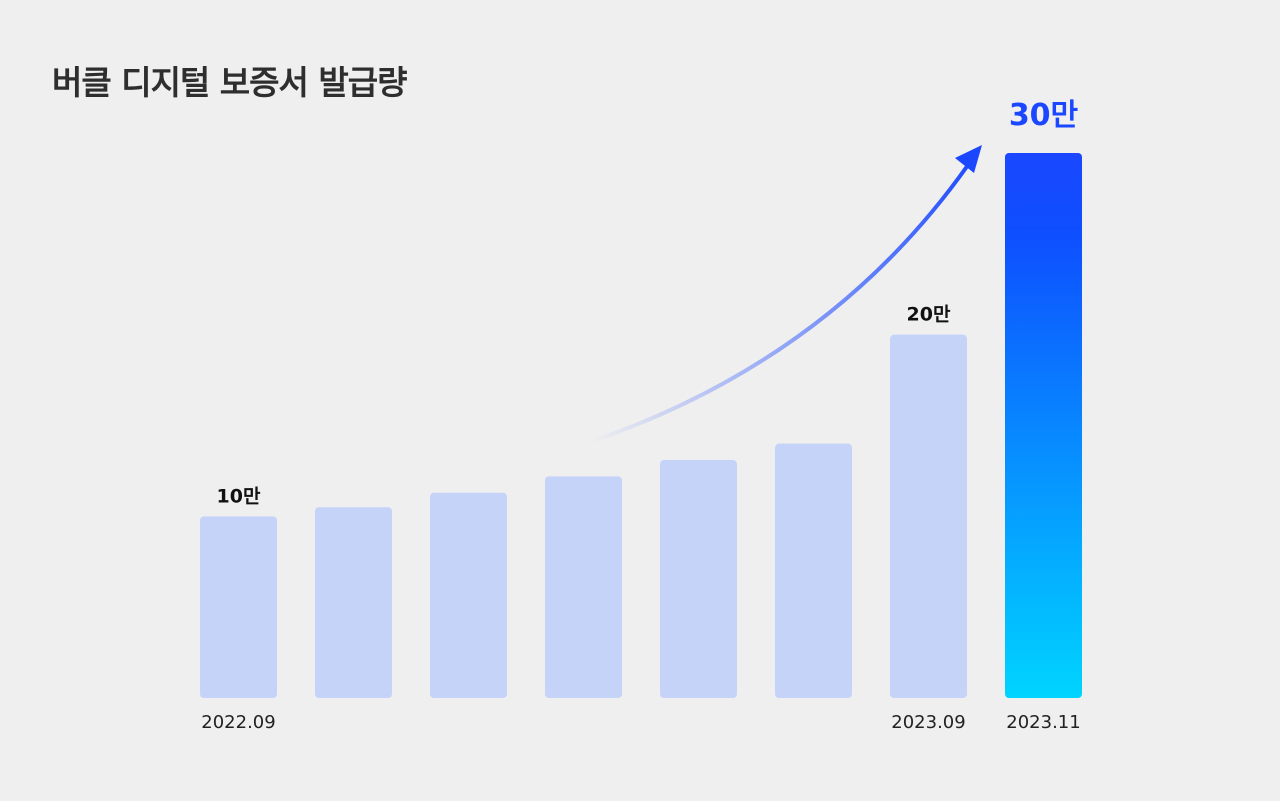  Describe the element at coordinates (1044, 115) in the screenshot. I see `data-label: 30만` at that location.